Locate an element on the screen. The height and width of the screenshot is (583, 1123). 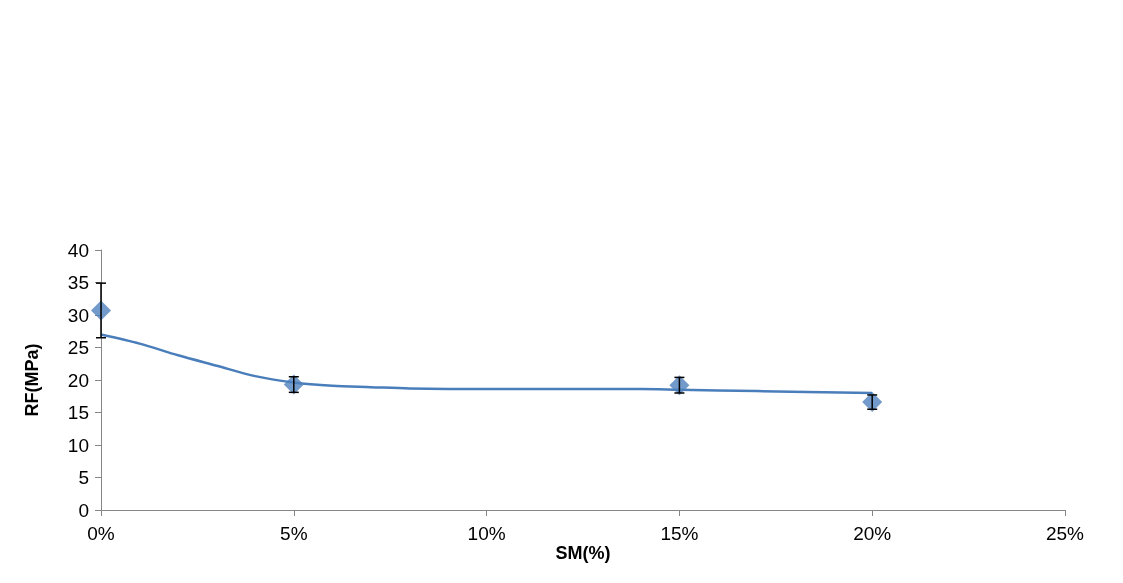
y-tick-label: 5 is located at coordinates (83, 477).